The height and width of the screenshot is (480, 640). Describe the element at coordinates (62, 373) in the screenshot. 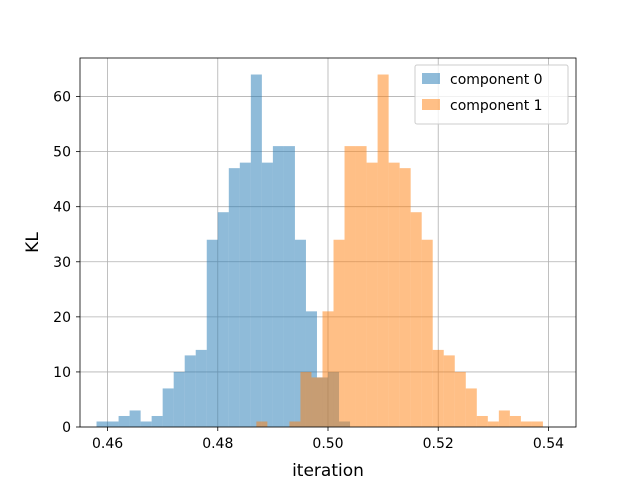

I see `y-tick-label: 10` at that location.